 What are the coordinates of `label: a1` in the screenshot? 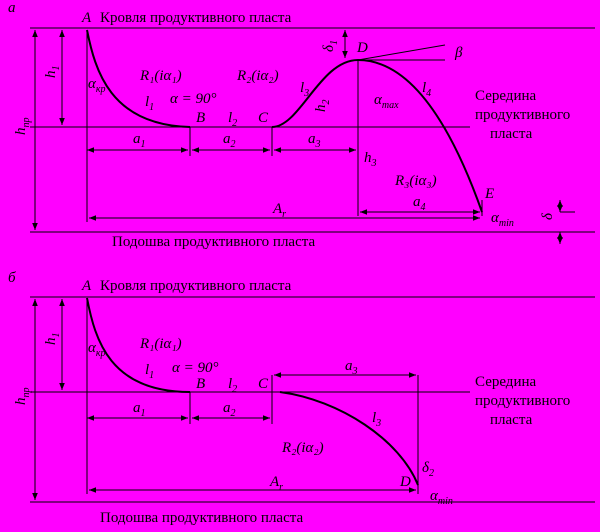 It's located at (139, 140).